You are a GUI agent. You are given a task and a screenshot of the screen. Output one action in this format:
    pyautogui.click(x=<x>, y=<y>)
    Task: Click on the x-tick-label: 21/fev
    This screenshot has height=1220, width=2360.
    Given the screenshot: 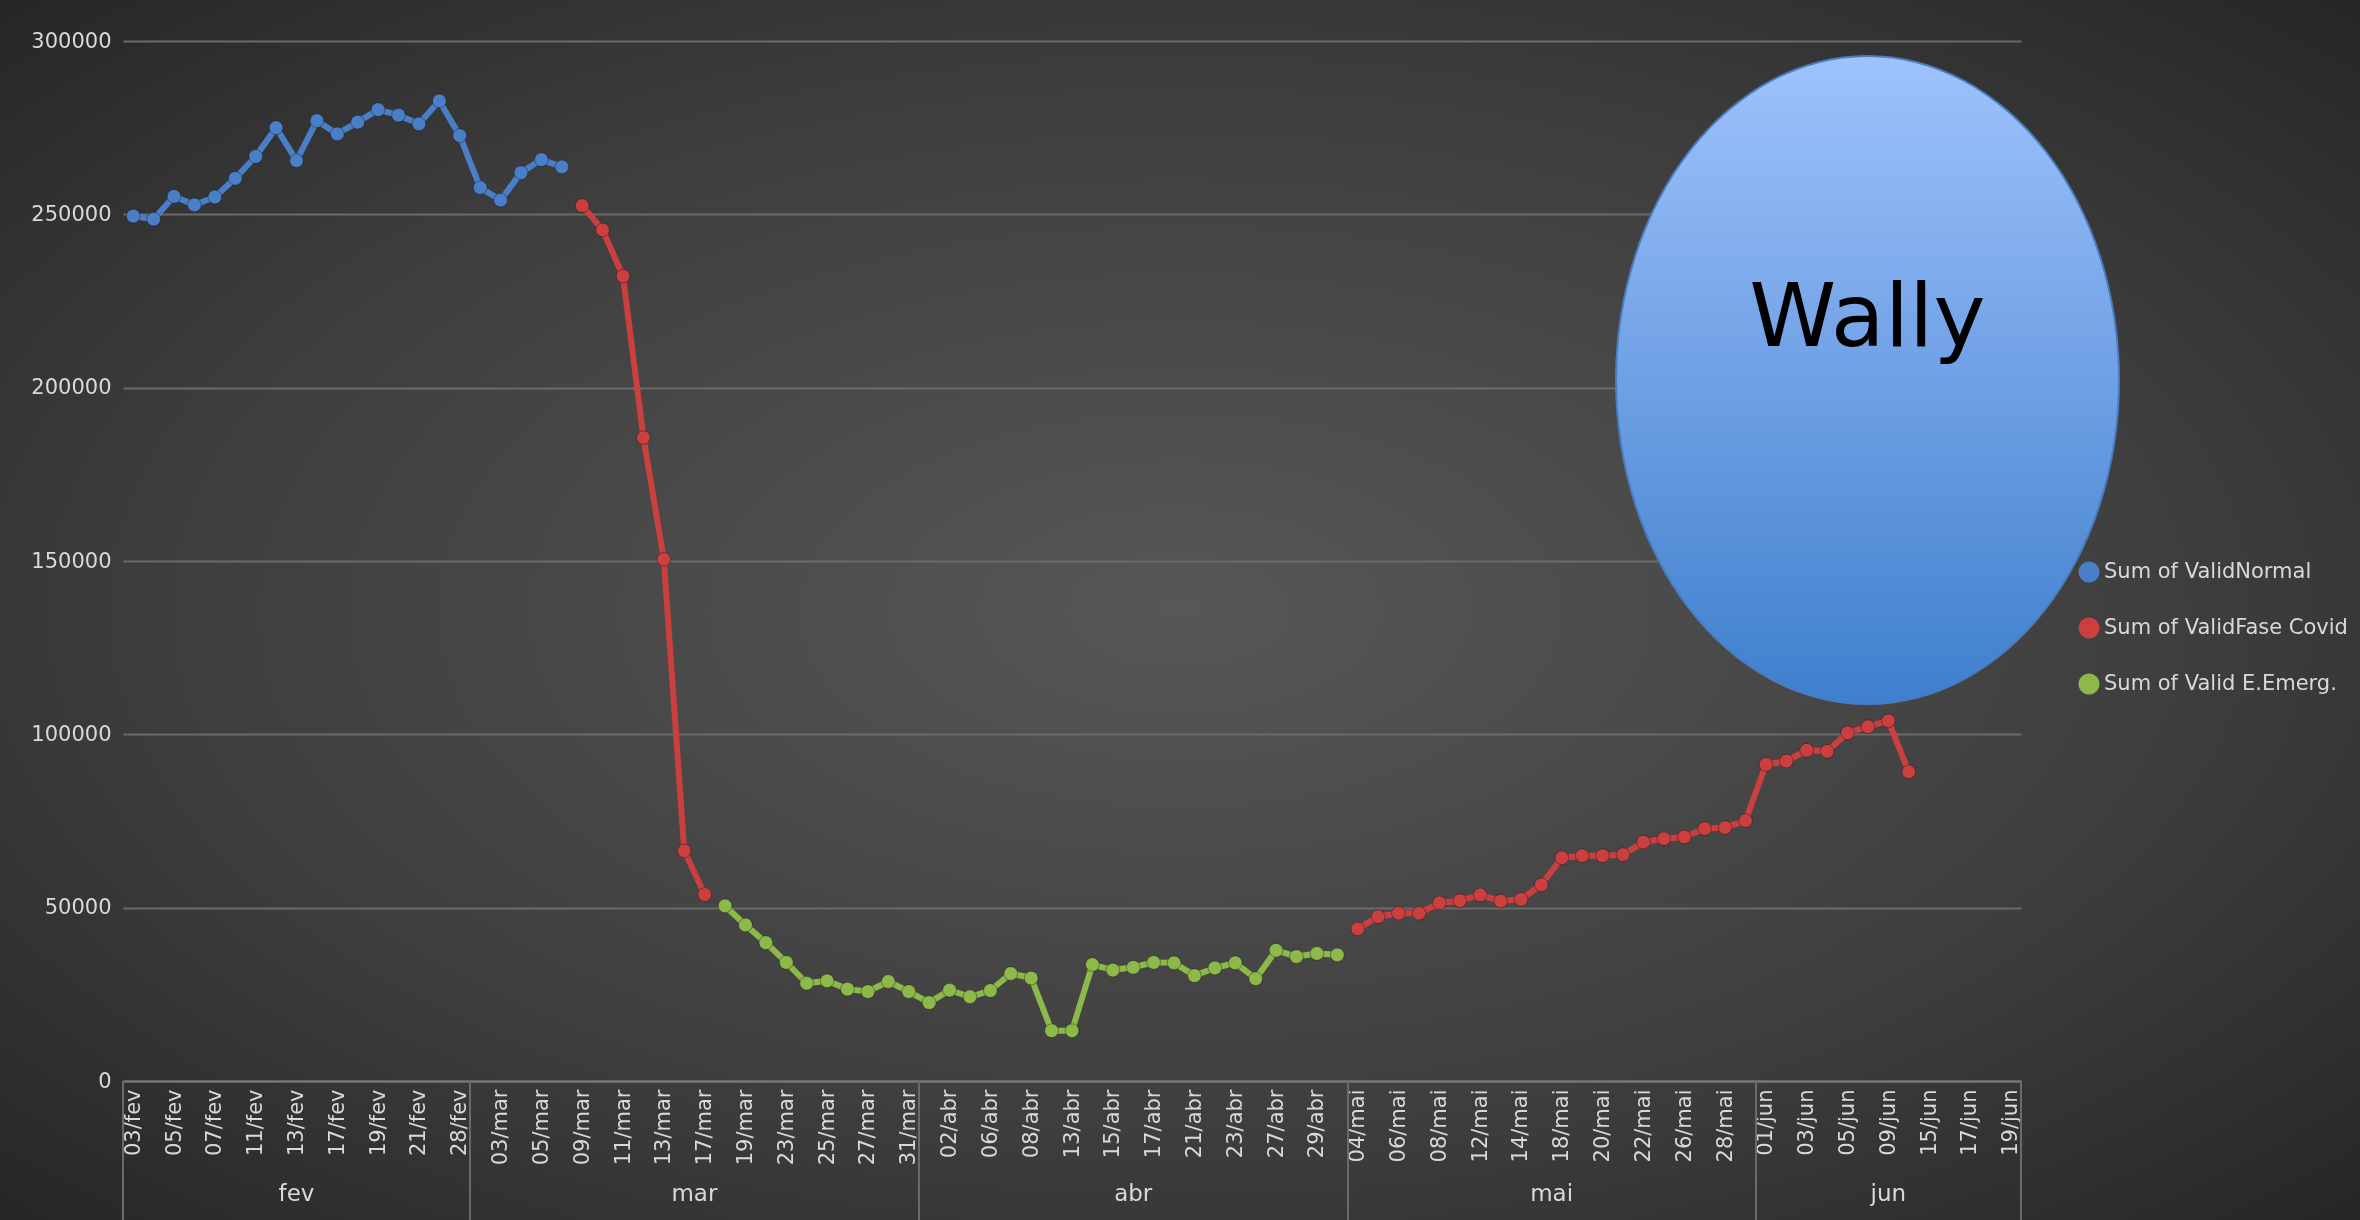 What is the action you would take?
    pyautogui.click(x=418, y=1123)
    